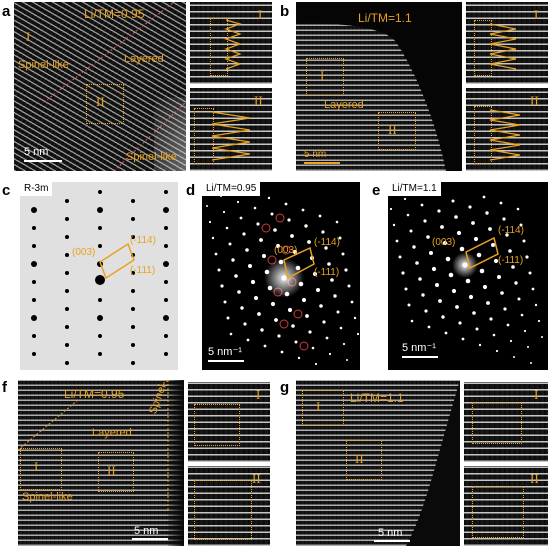 Image resolution: width=550 pixels, height=551 pixels. I want to click on label-114-d: (-114), so click(327, 242).